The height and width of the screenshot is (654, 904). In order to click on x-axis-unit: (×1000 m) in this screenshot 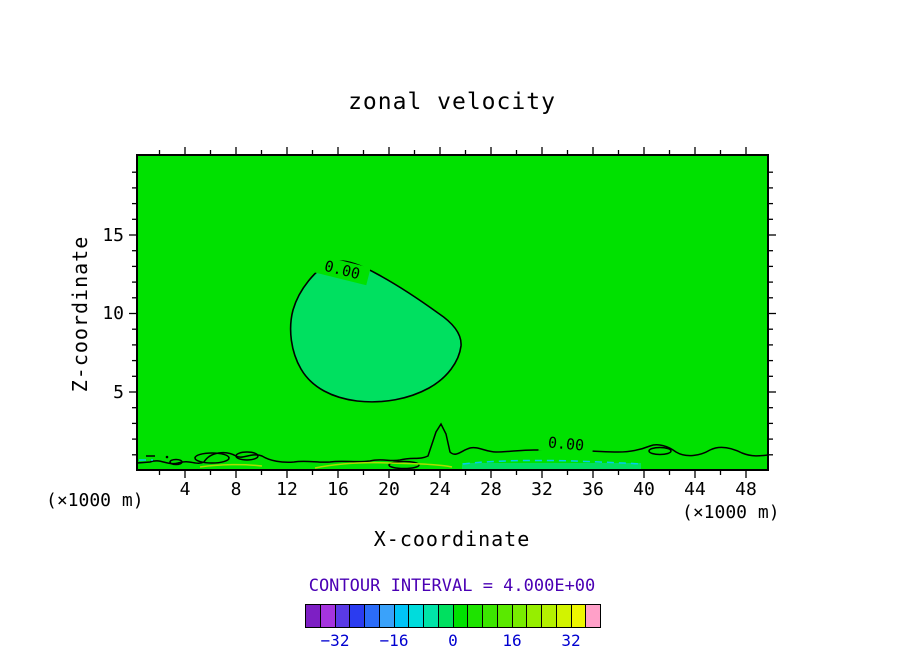, I will do `click(731, 512)`.